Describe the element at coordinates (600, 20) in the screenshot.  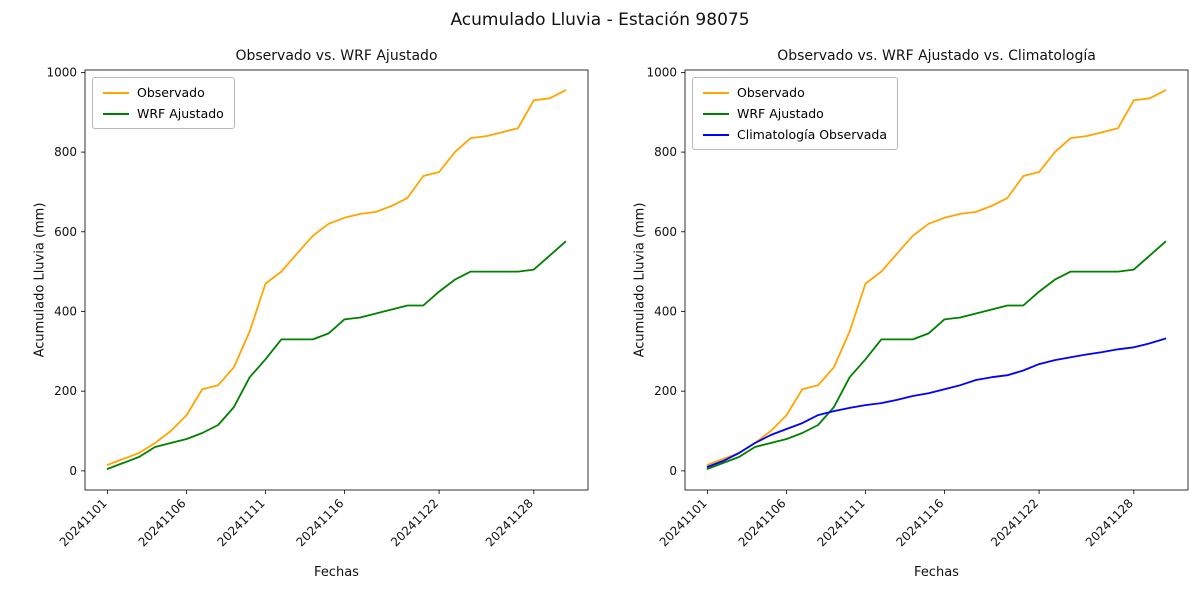
I see `figure-title: Acumulado Lluvia - Estación 98075` at that location.